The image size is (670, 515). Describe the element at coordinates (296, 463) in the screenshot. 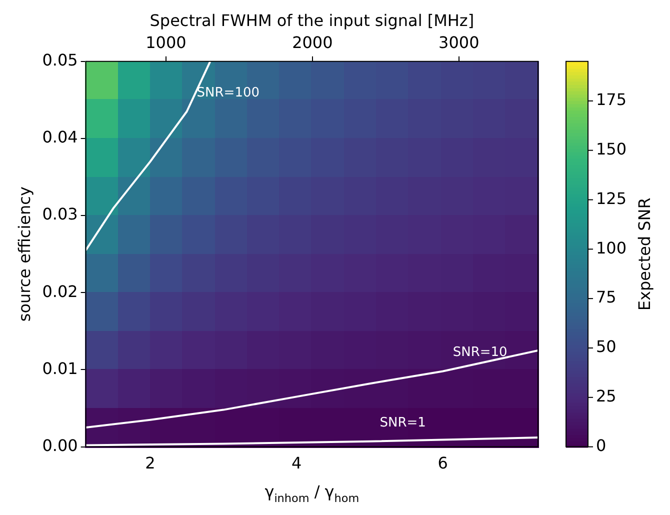

I see `x-tick-label: 4` at that location.